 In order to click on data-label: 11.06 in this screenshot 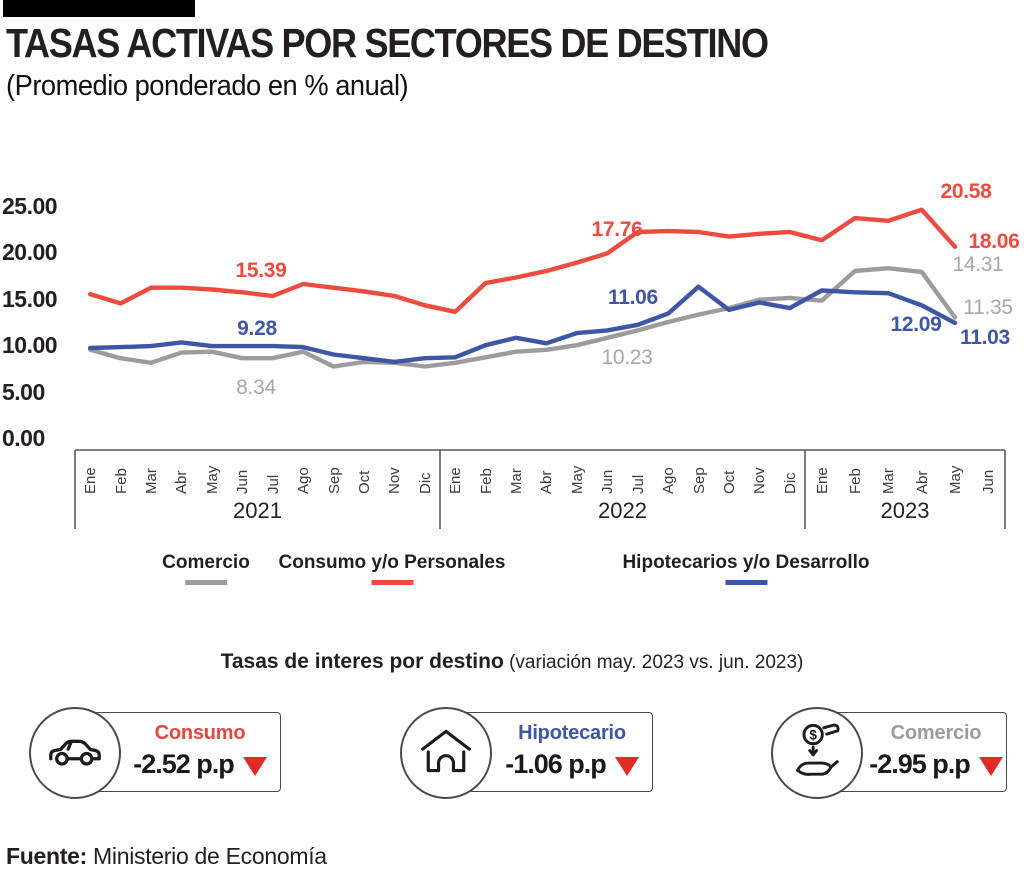, I will do `click(633, 297)`.